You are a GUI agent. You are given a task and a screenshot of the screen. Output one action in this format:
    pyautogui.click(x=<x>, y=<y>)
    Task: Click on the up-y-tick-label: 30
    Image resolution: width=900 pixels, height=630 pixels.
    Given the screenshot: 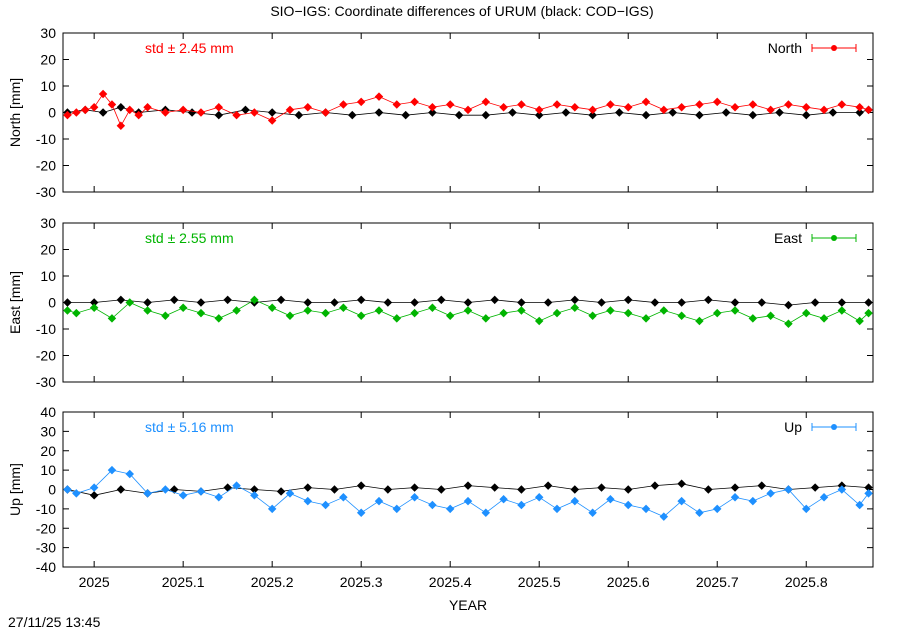 What is the action you would take?
    pyautogui.click(x=48, y=431)
    